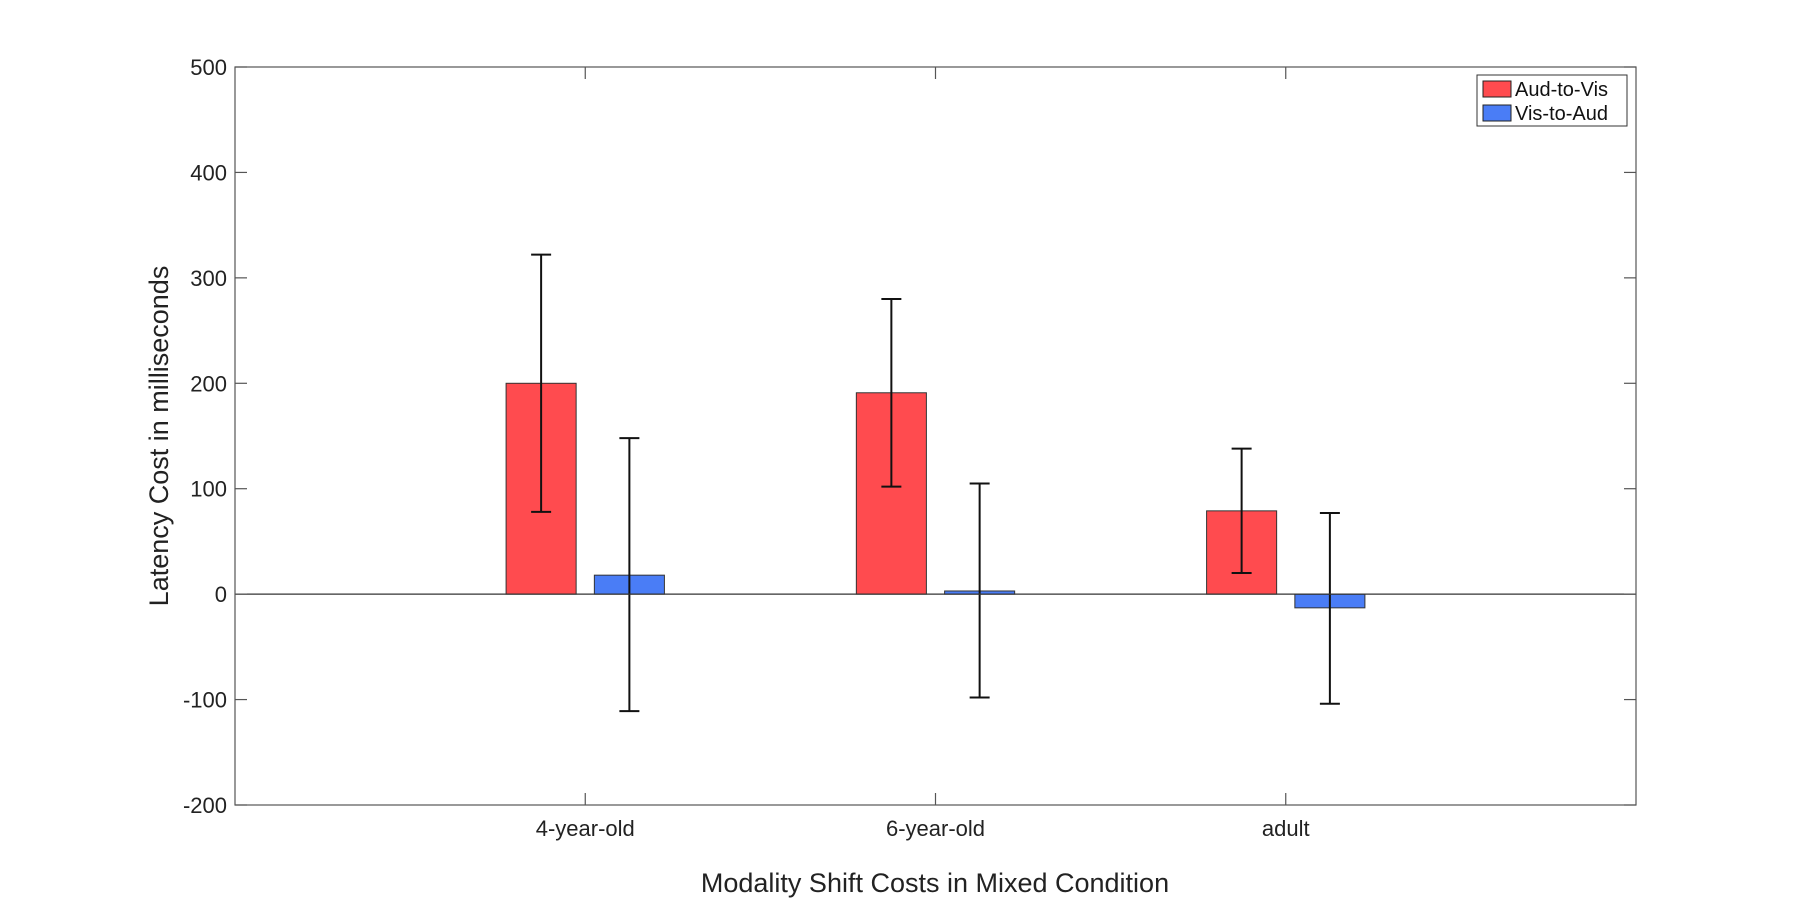  Describe the element at coordinates (159, 436) in the screenshot. I see `y-axis-title: Latency Cost in milliseconds` at that location.